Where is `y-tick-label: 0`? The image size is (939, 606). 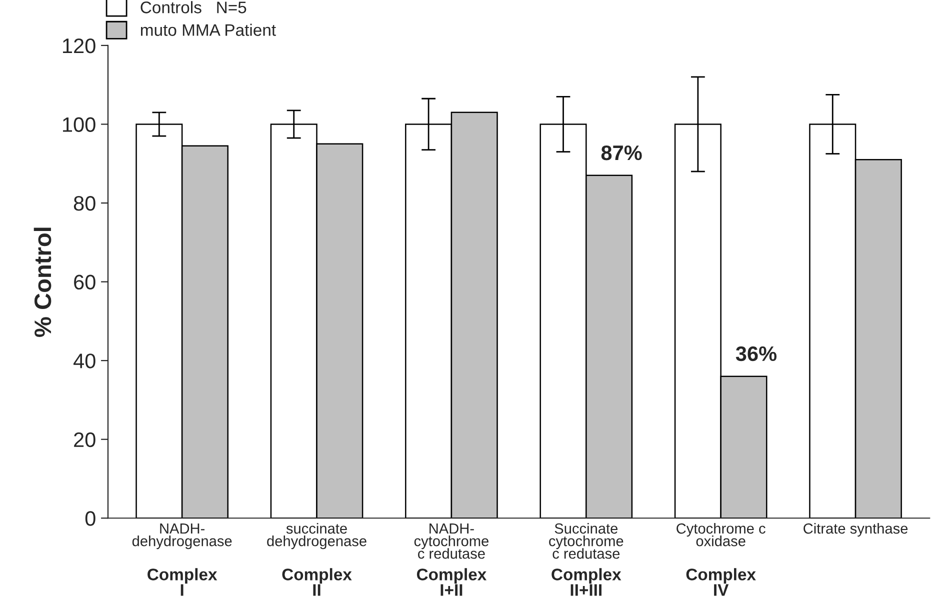
y-tick-label: 0 is located at coordinates (90, 518).